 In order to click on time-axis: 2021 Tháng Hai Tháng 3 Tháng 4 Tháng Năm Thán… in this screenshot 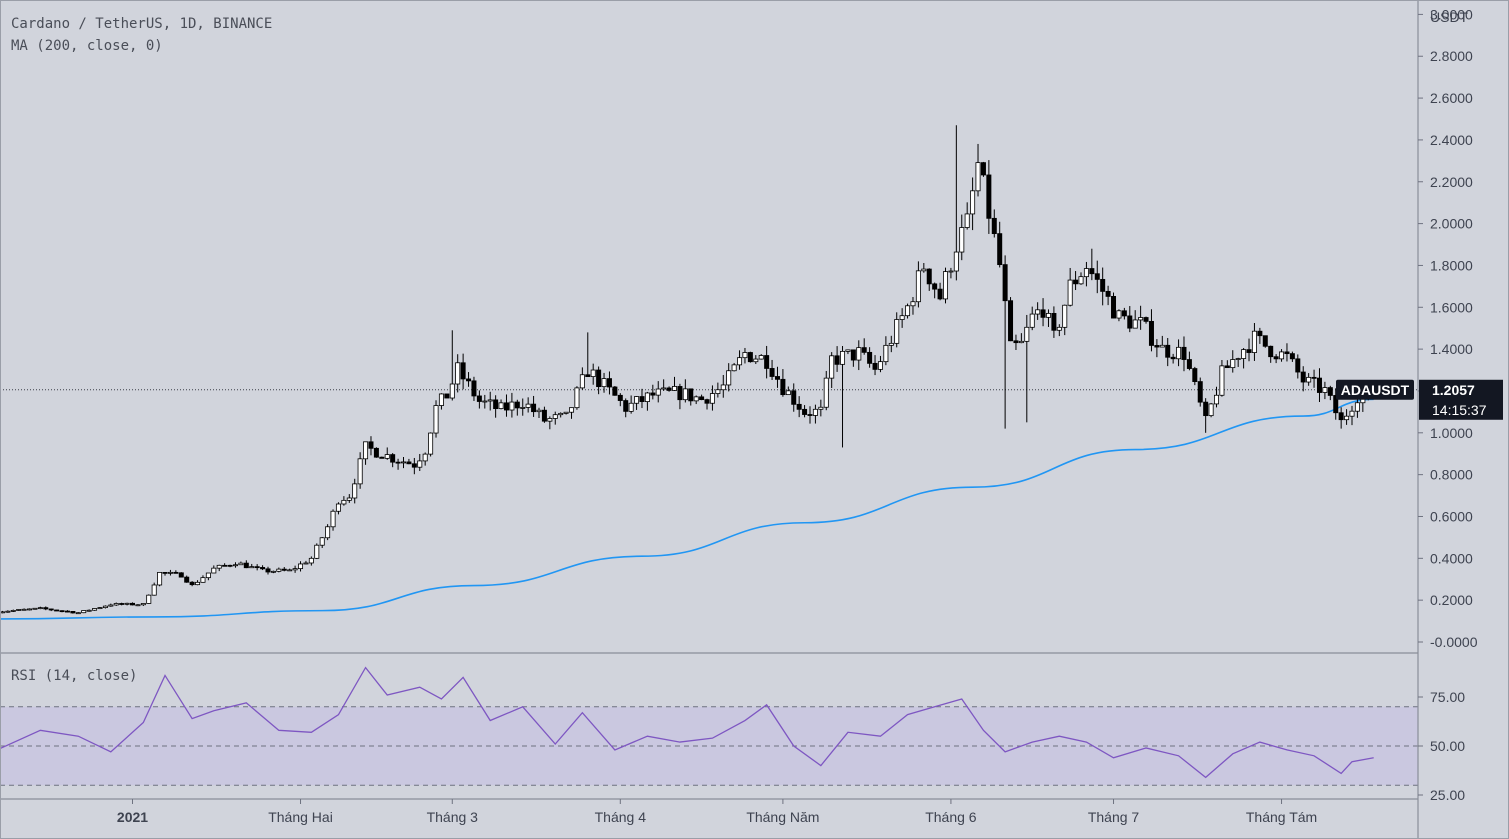, I will do `click(717, 812)`.